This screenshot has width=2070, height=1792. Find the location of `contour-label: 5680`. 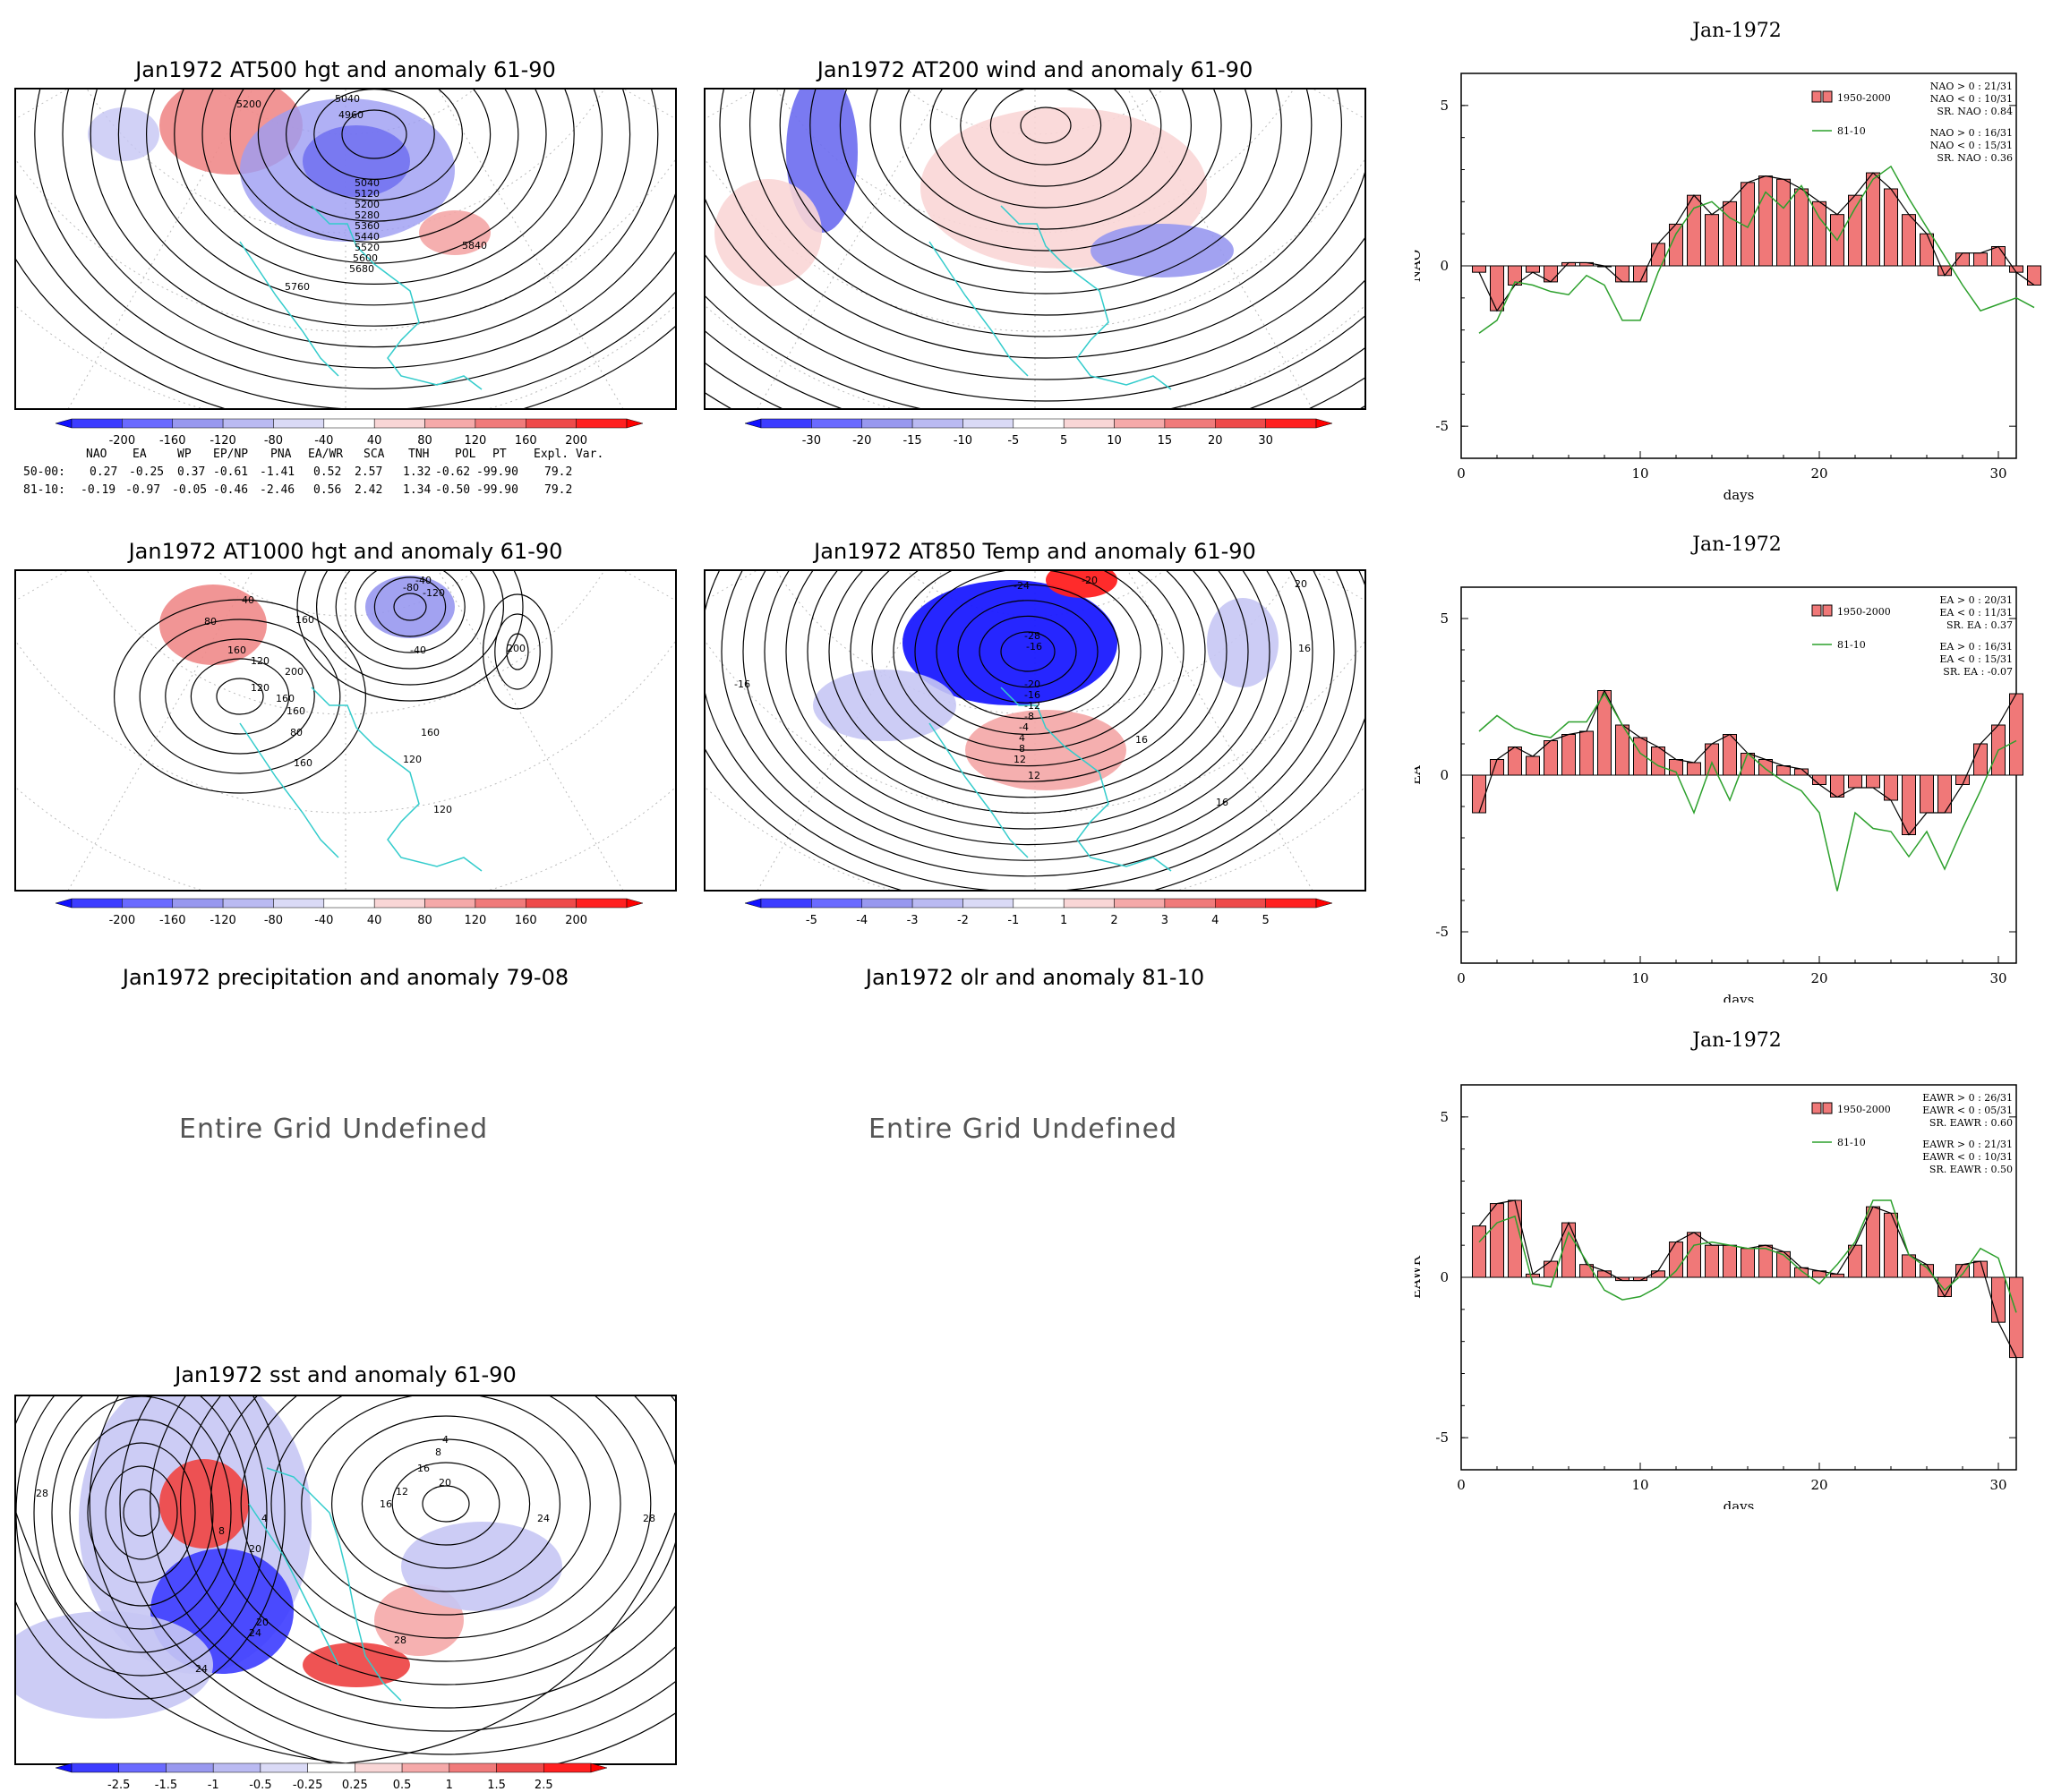

contour-label: 5680 is located at coordinates (361, 269).